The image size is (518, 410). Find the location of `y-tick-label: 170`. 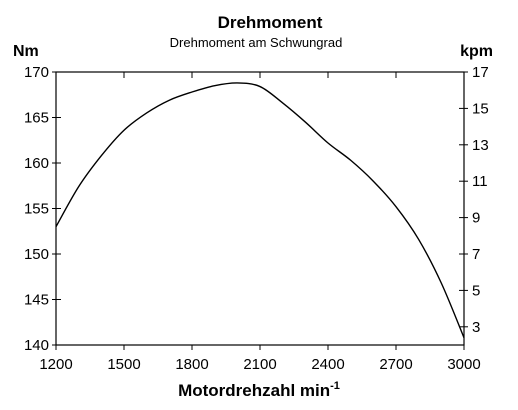

y-tick-label: 170 is located at coordinates (36, 72).